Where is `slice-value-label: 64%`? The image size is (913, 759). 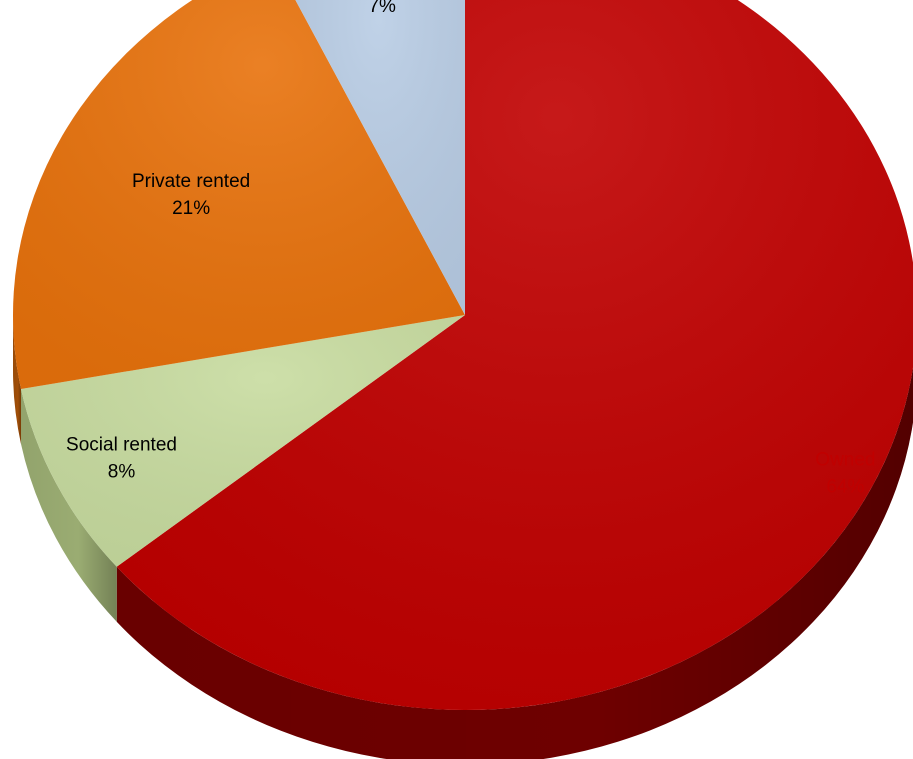
slice-value-label: 64% is located at coordinates (845, 486).